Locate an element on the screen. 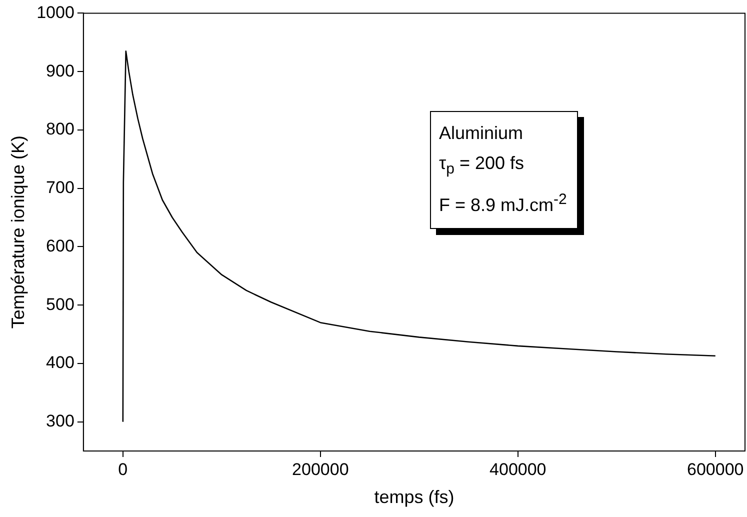  y-tick-label: 700 is located at coordinates (60, 188).